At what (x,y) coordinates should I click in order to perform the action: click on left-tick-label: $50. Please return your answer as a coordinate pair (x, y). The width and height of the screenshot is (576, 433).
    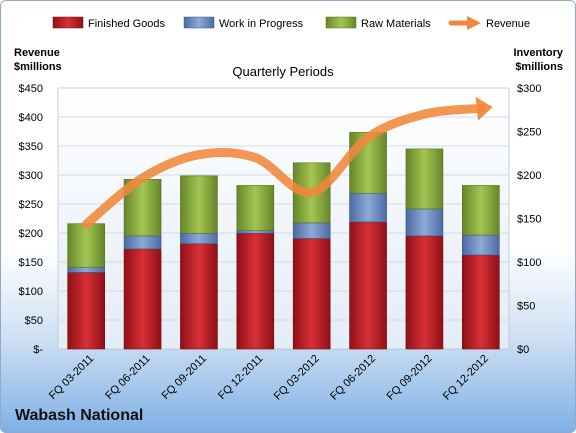
    Looking at the image, I should click on (34, 321).